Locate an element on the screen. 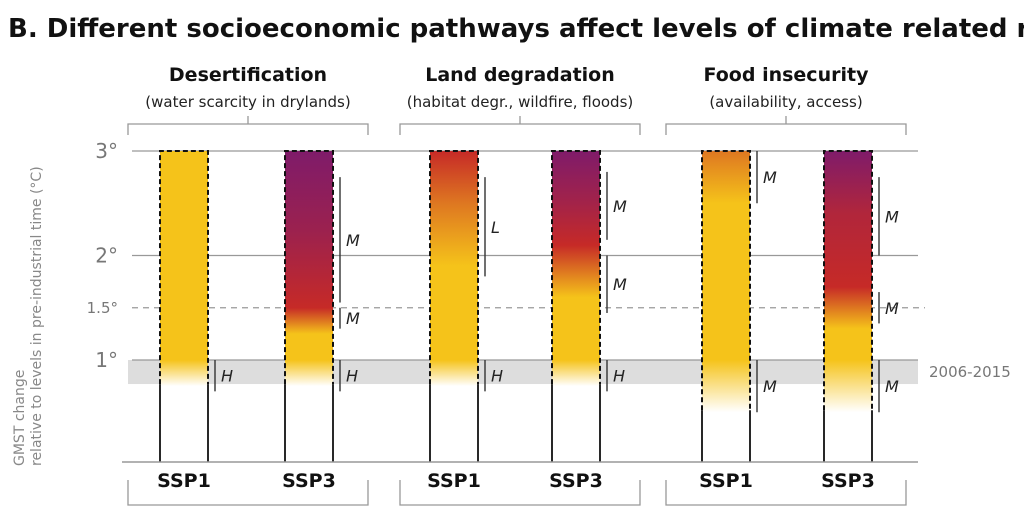 This screenshot has width=1024, height=516. group-subtitle: (availability, access) is located at coordinates (785, 102).